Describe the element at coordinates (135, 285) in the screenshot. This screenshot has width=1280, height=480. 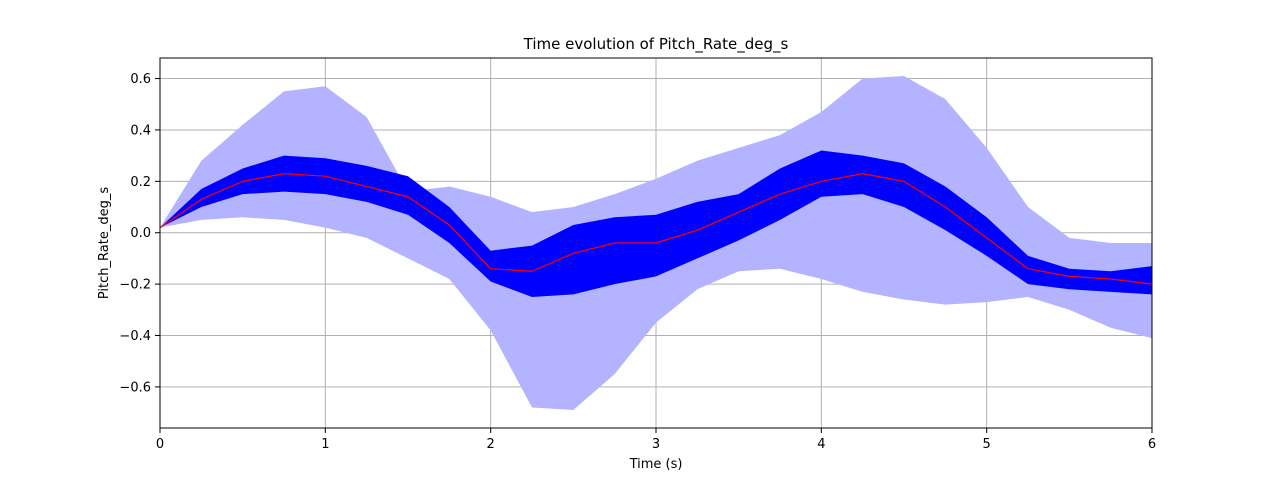
I see `y-tick-label: −0.2` at that location.